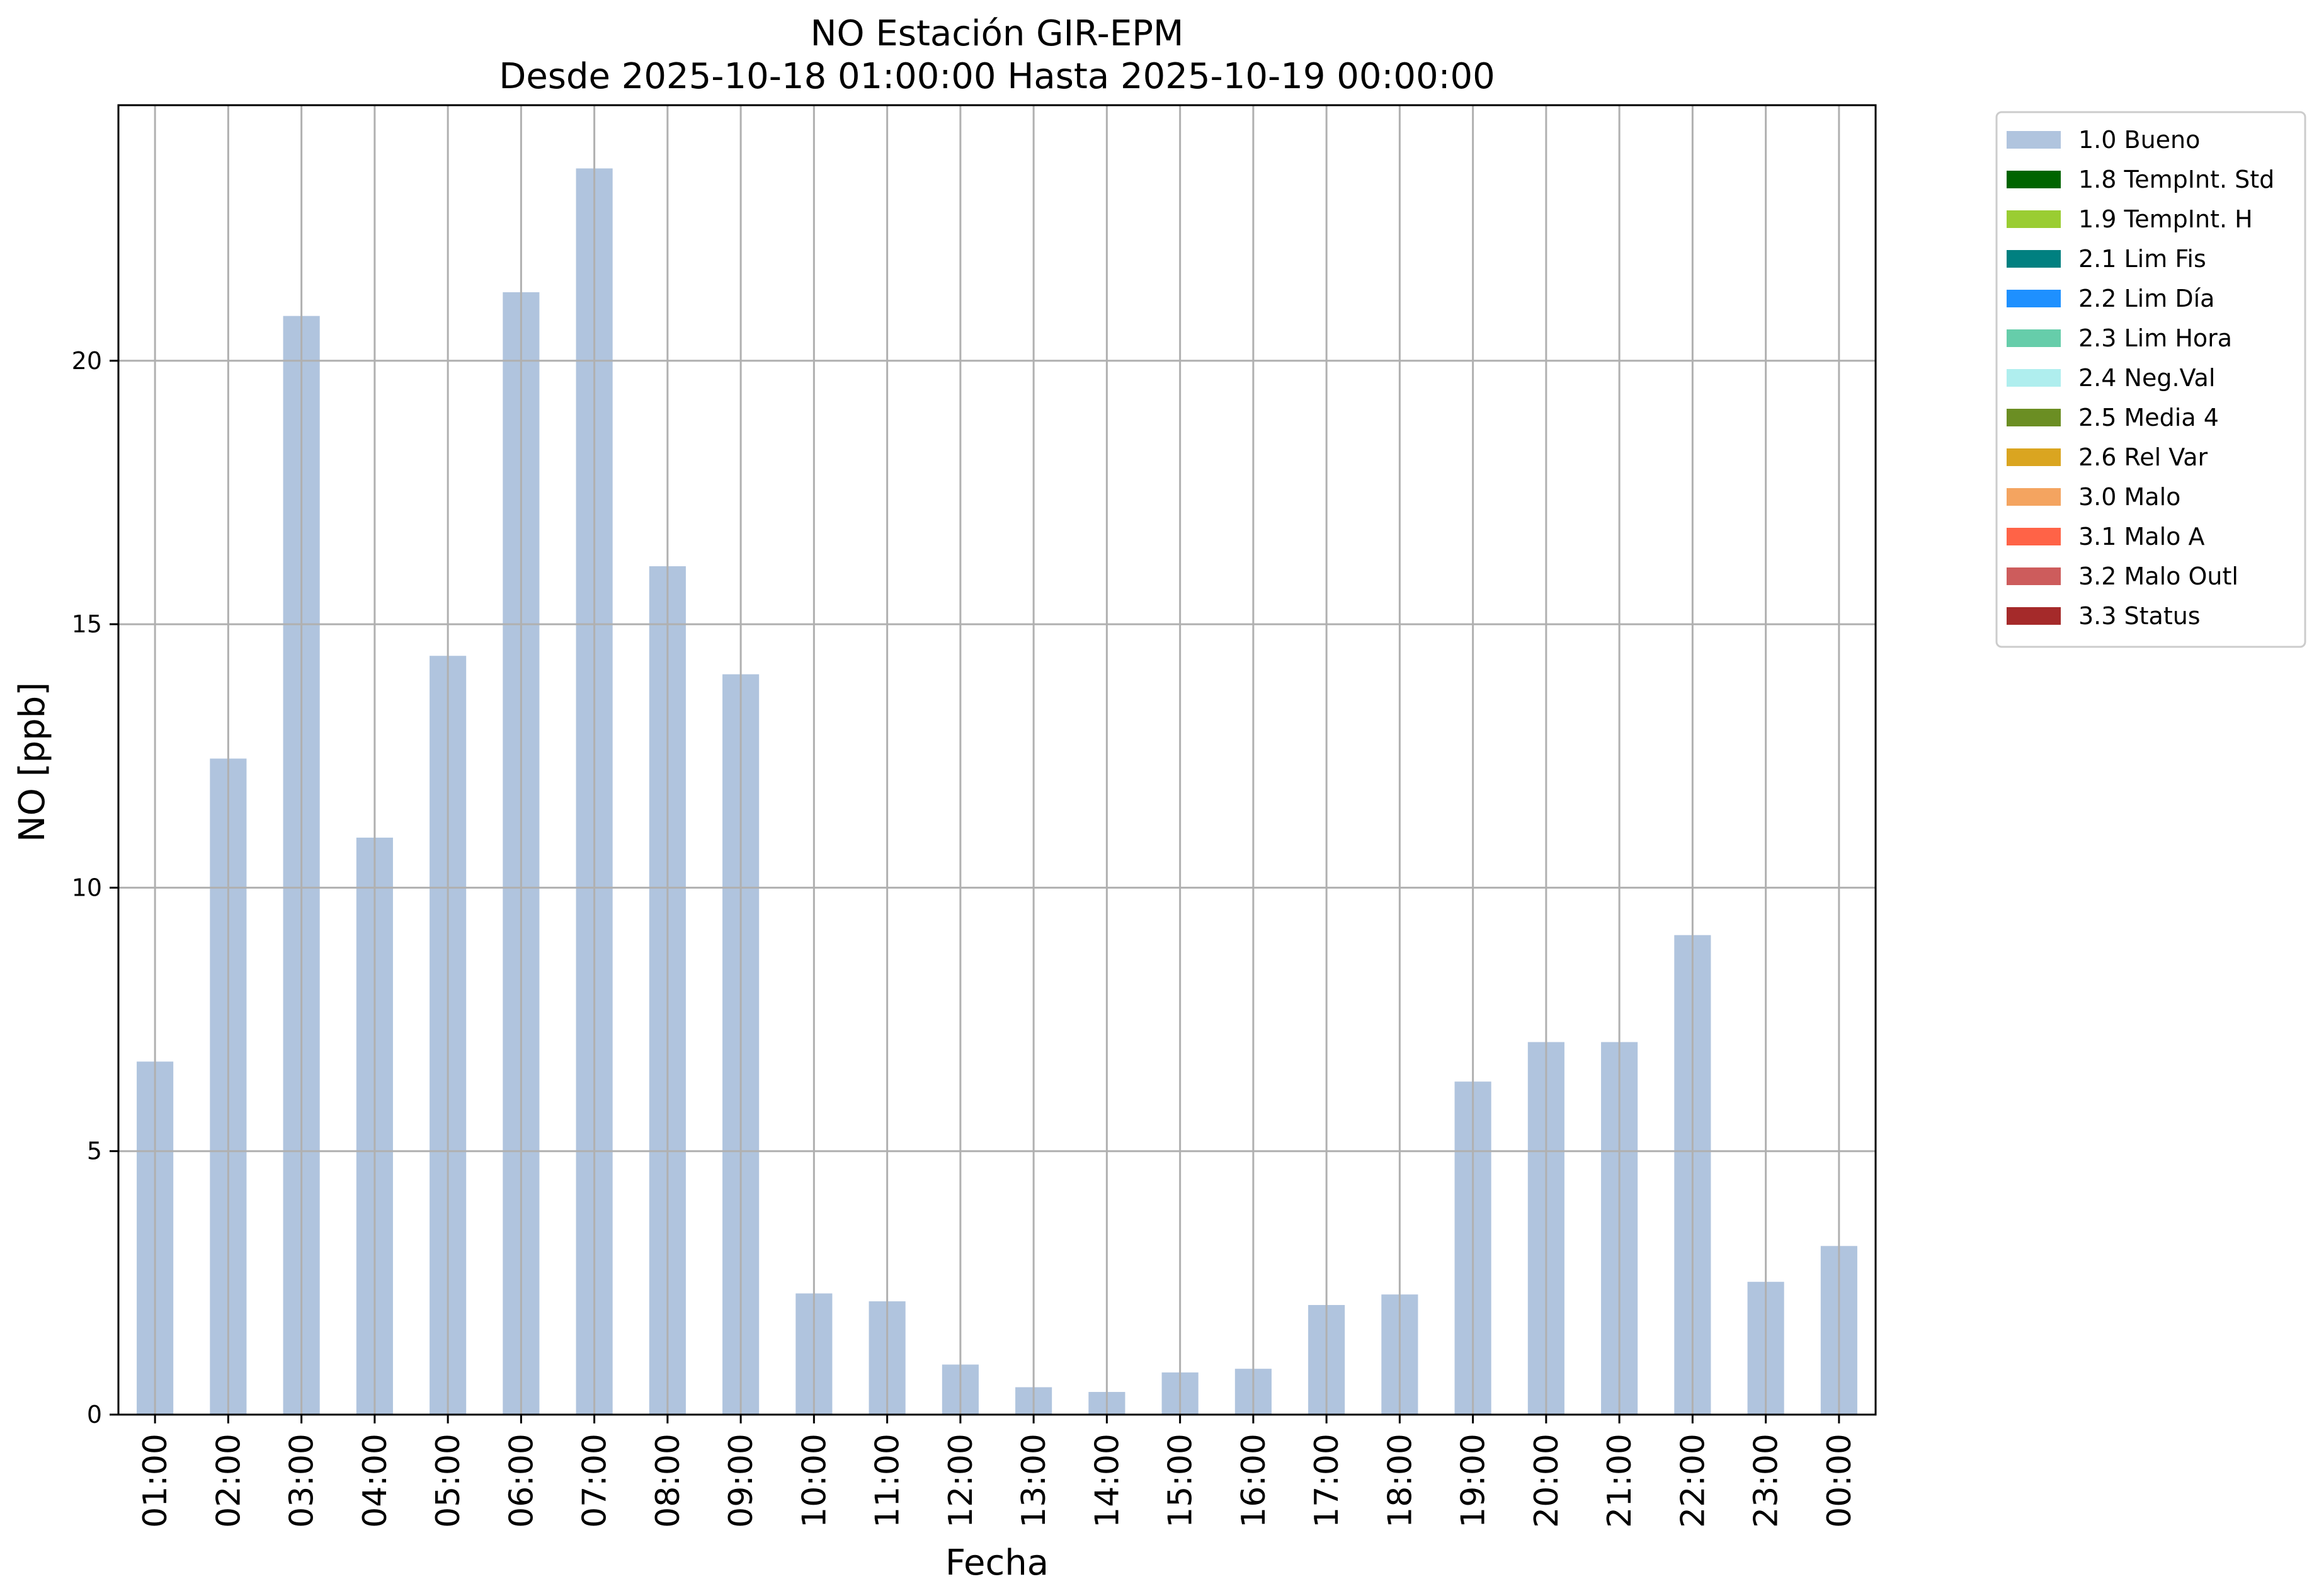  I want to click on x-tick-label: 23:00, so click(1767, 1481).